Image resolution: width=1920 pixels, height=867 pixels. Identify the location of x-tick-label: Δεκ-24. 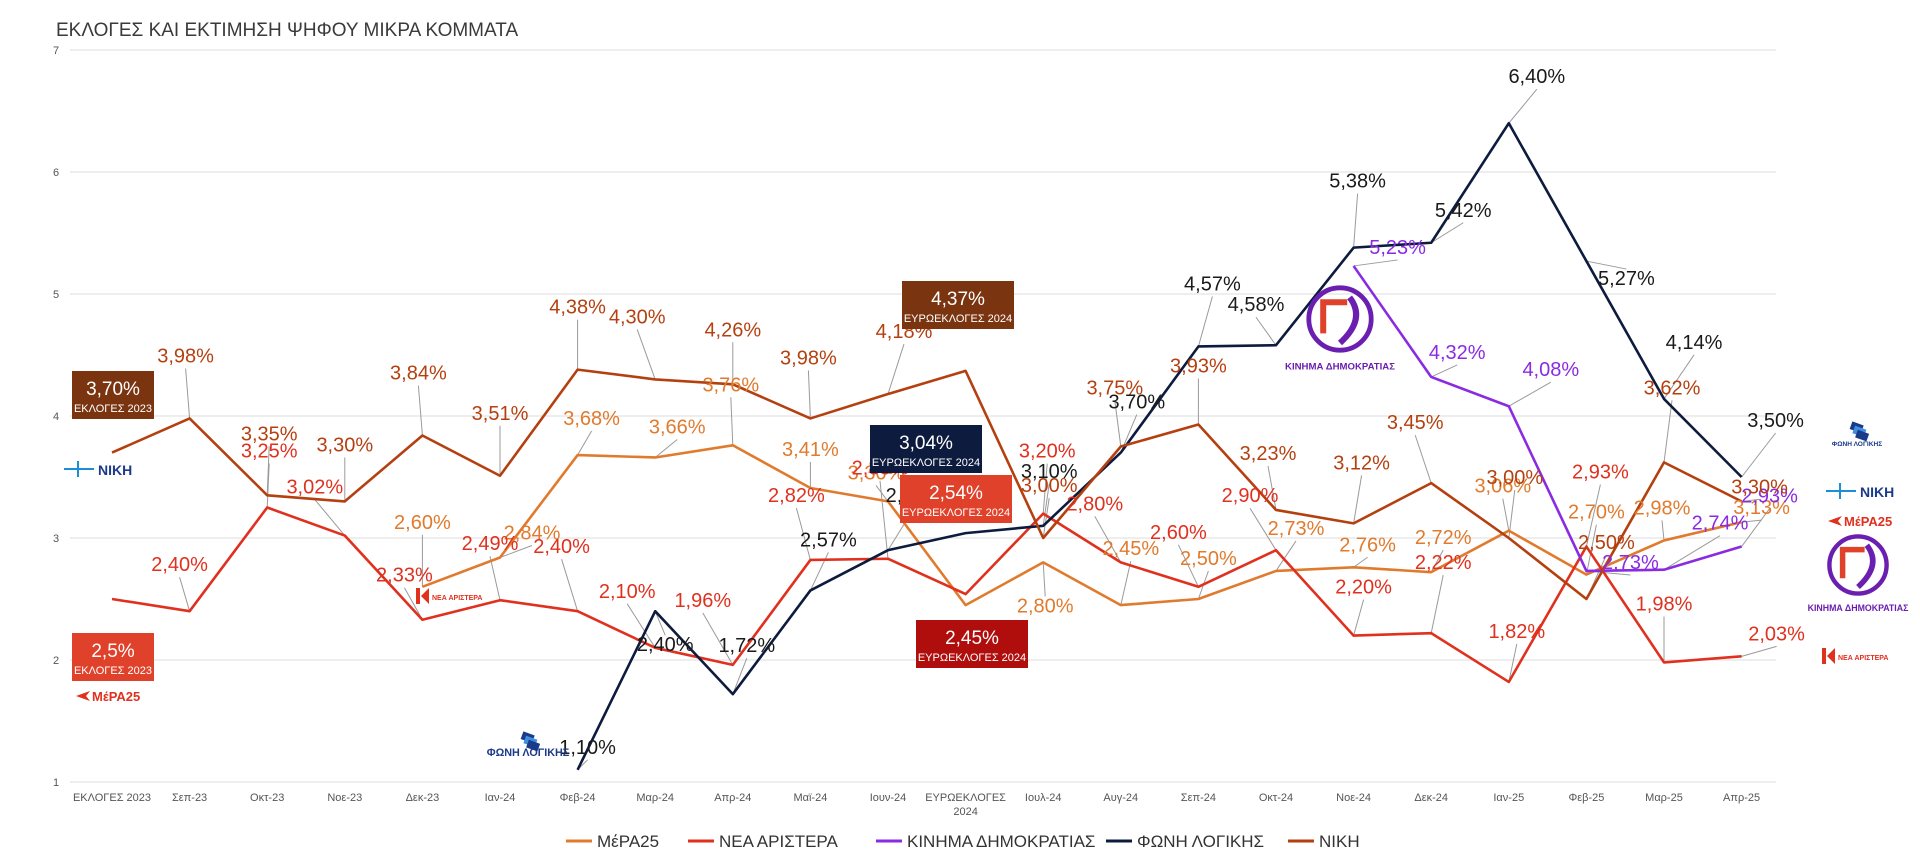
(1431, 798).